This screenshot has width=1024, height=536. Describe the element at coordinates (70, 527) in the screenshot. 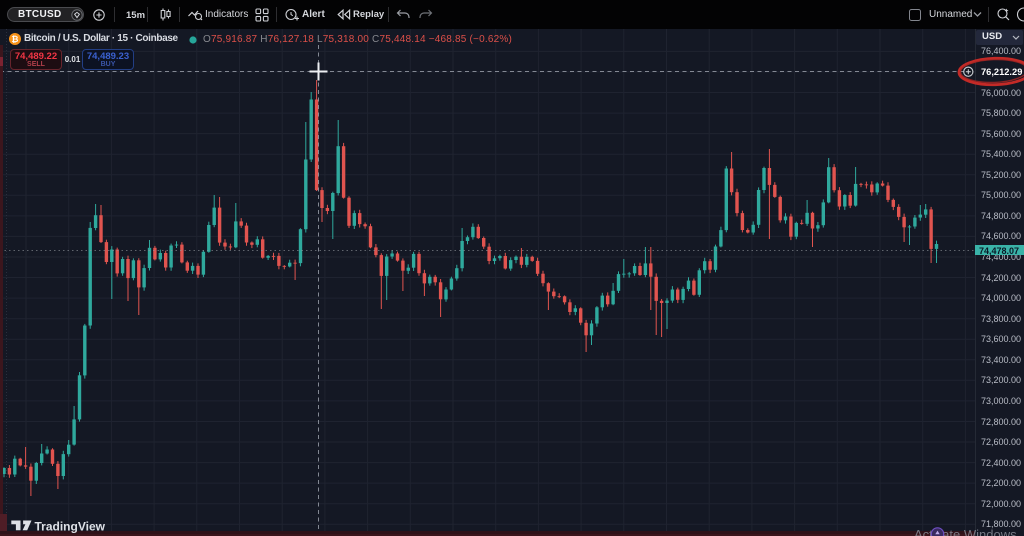

I see `svg-text: TradingView` at that location.